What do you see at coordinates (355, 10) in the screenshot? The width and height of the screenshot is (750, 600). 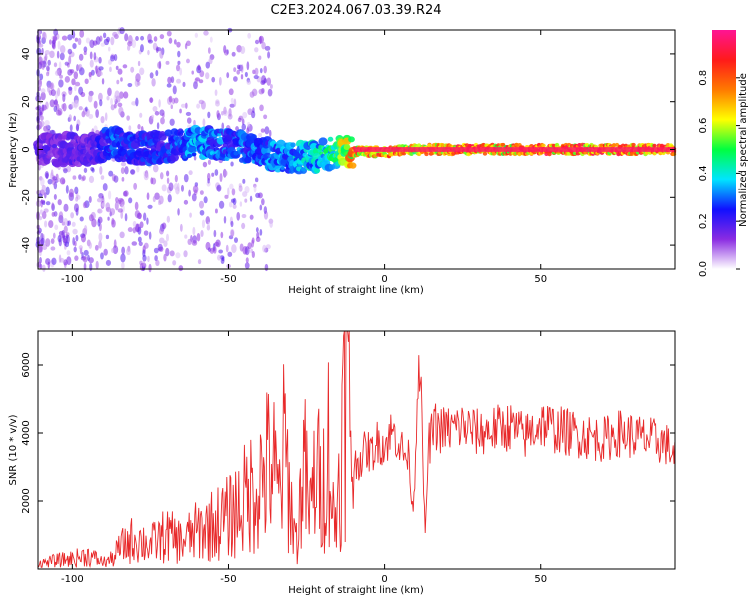 I see `figure-title: C2E3.2024.067.03.39.R24` at bounding box center [355, 10].